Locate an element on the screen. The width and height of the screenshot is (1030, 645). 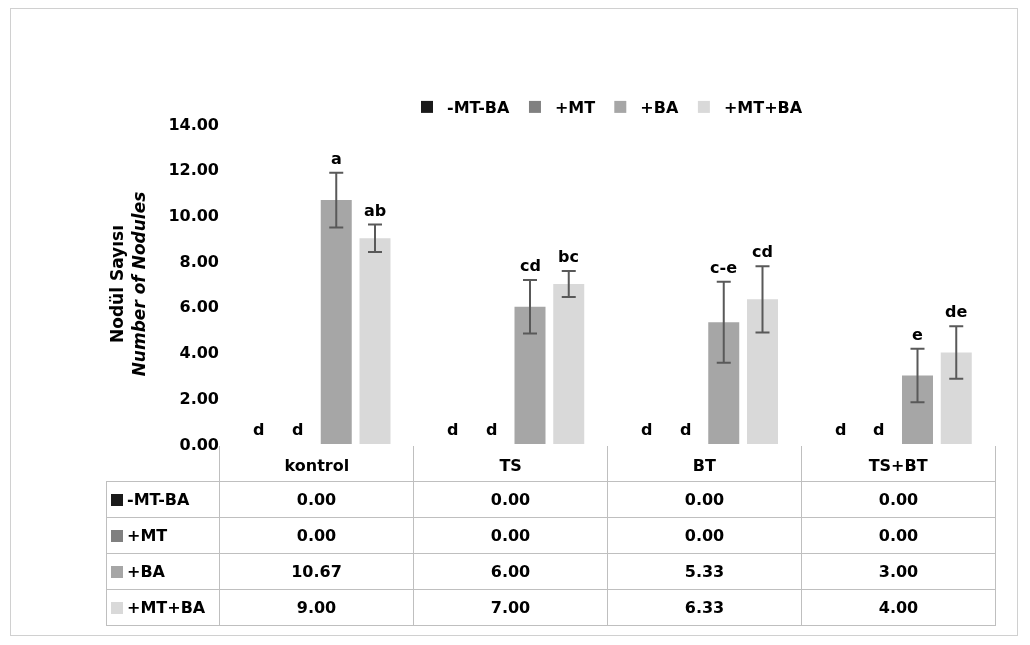
legend-label: +BA is located at coordinates (659, 108).